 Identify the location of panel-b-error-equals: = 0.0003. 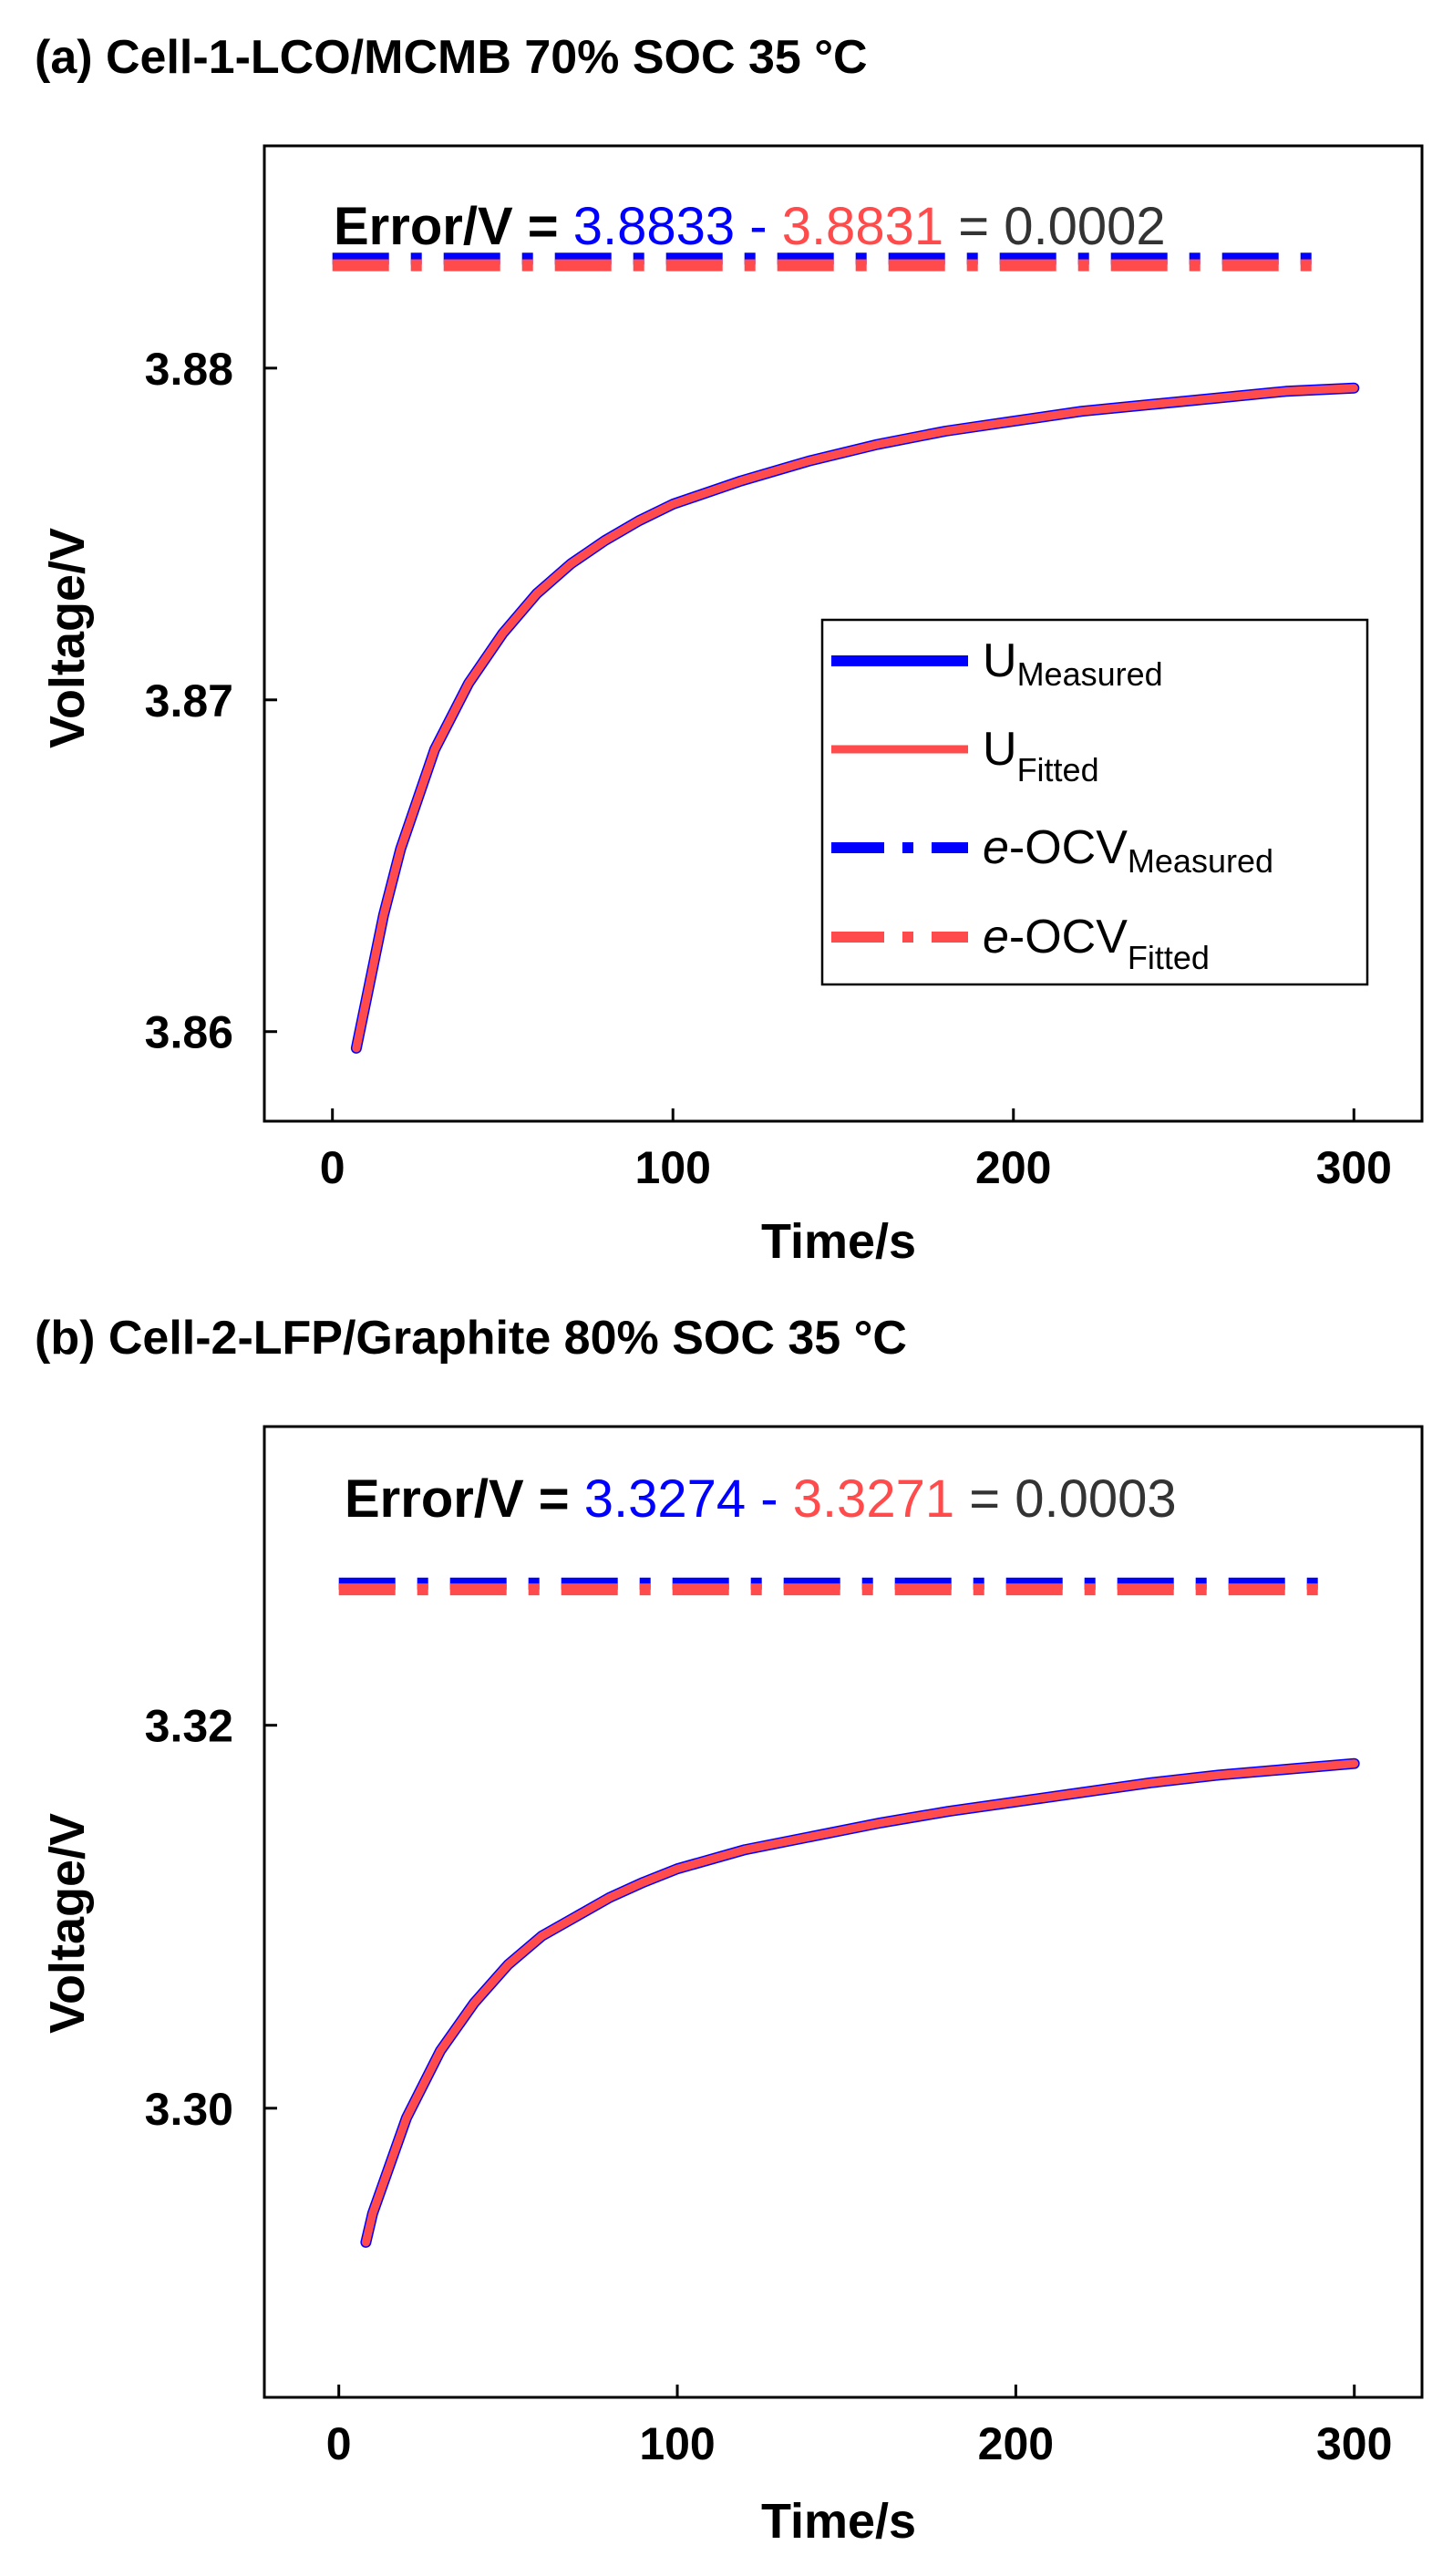
(1065, 1499).